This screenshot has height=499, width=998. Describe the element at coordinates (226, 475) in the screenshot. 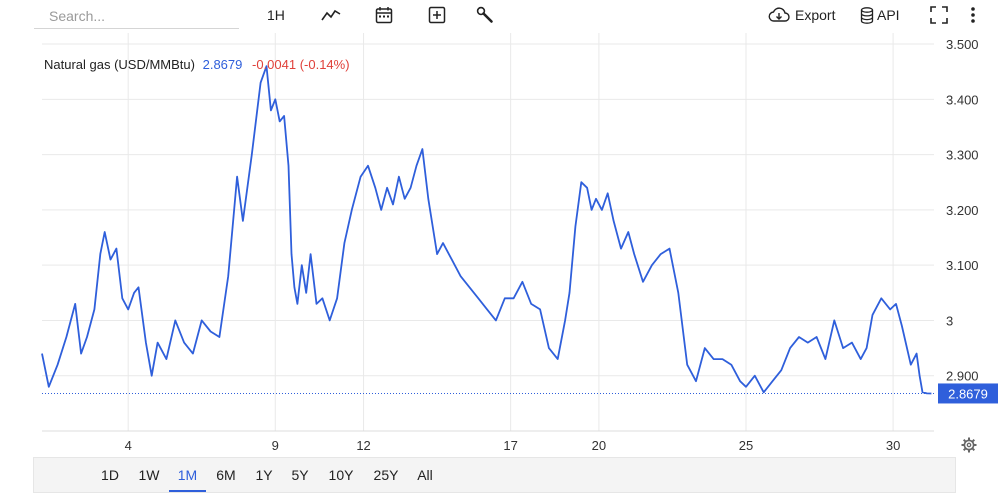

I see `range-6m-button: 6M` at that location.